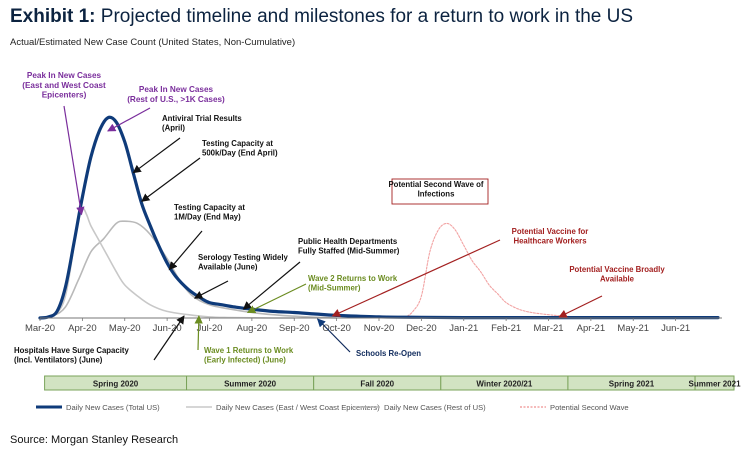 The height and width of the screenshot is (458, 750). Describe the element at coordinates (210, 328) in the screenshot. I see `x-tick-label: Jul-20` at that location.